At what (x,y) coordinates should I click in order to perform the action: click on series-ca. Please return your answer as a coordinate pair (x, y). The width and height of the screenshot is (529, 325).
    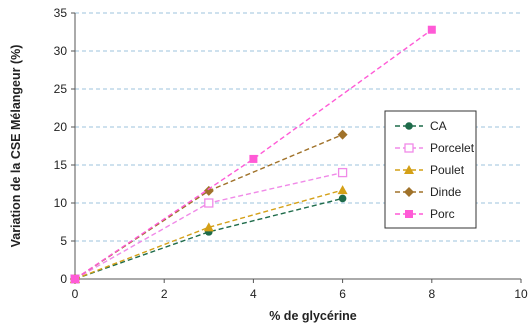
    Looking at the image, I should click on (209, 238).